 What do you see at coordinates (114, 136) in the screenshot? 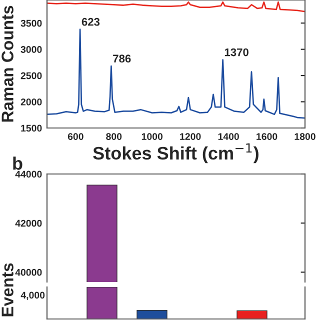
I see `x-tick-label: 800` at bounding box center [114, 136].